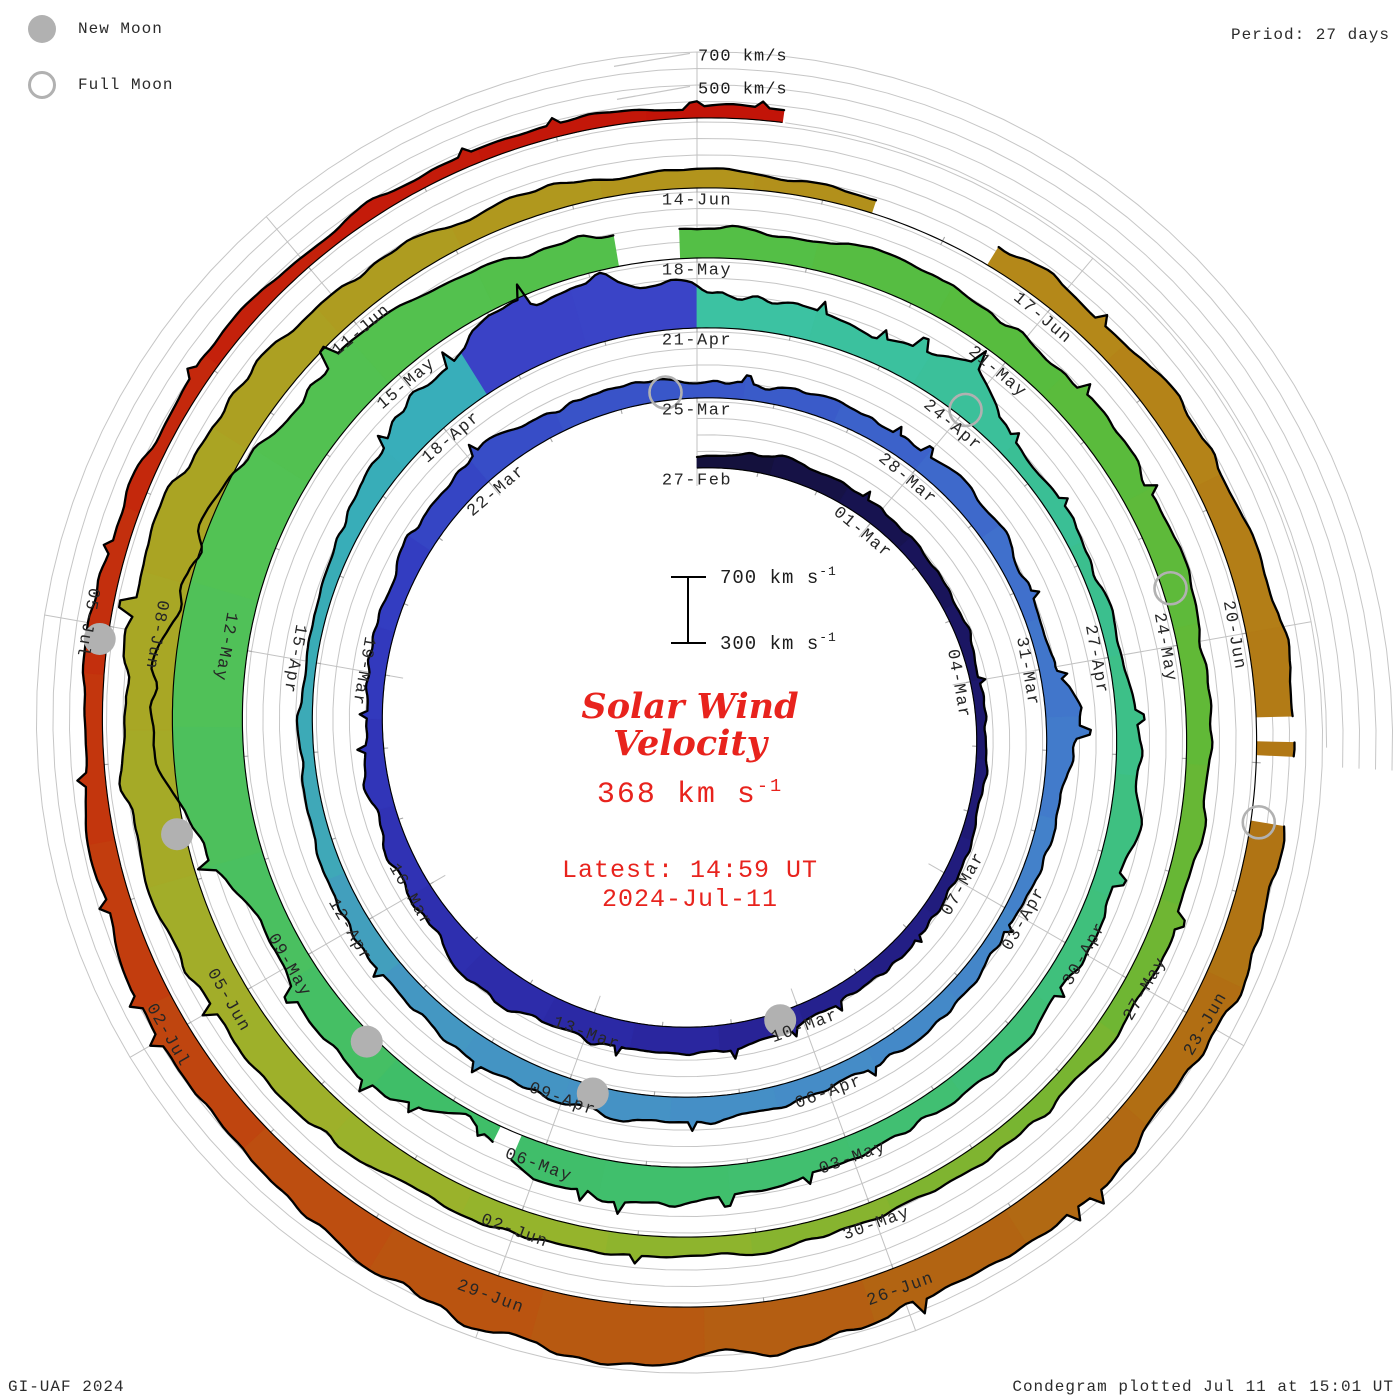 The width and height of the screenshot is (1400, 1400). I want to click on date-label: 14-Jun, so click(697, 200).